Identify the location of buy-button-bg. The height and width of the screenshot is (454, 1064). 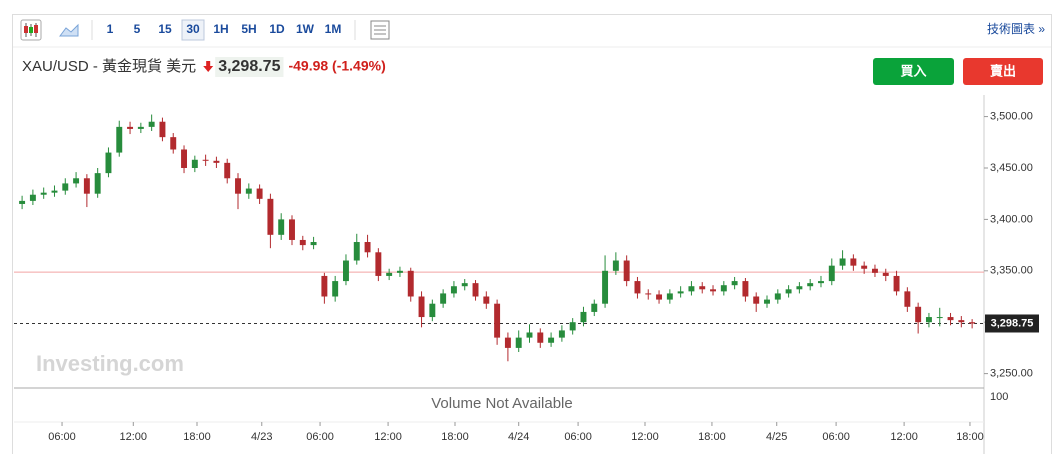
(913, 71).